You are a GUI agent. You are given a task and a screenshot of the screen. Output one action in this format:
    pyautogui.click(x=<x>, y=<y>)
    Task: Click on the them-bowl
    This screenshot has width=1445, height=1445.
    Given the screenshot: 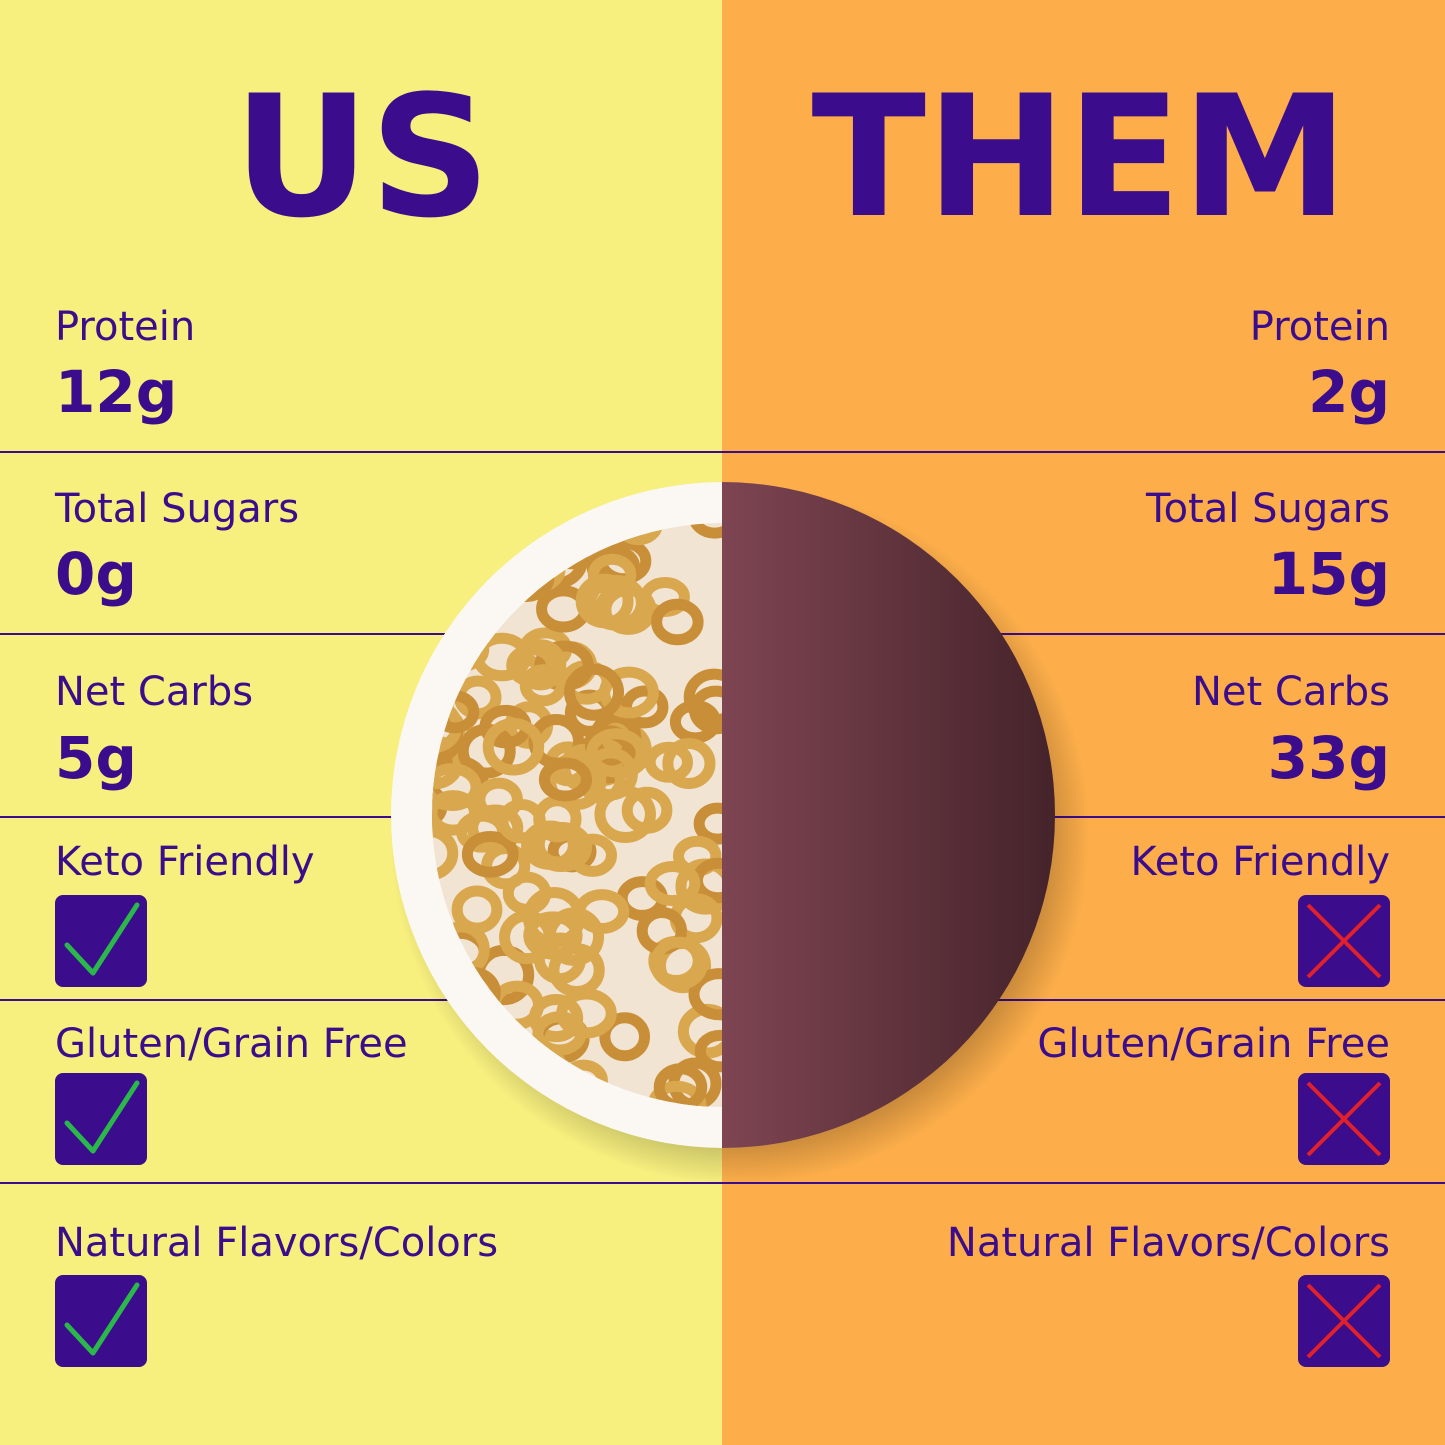 What is the action you would take?
    pyautogui.click(x=888, y=815)
    